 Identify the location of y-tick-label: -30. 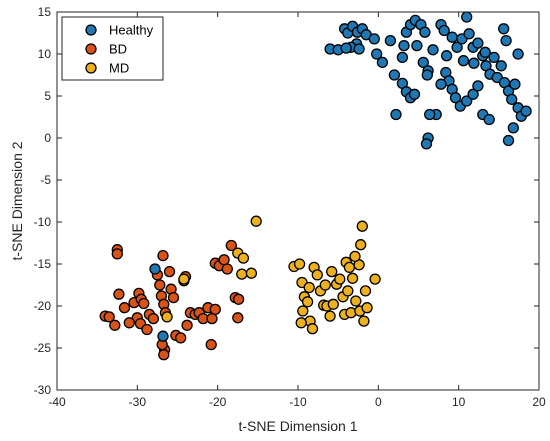
(43, 390).